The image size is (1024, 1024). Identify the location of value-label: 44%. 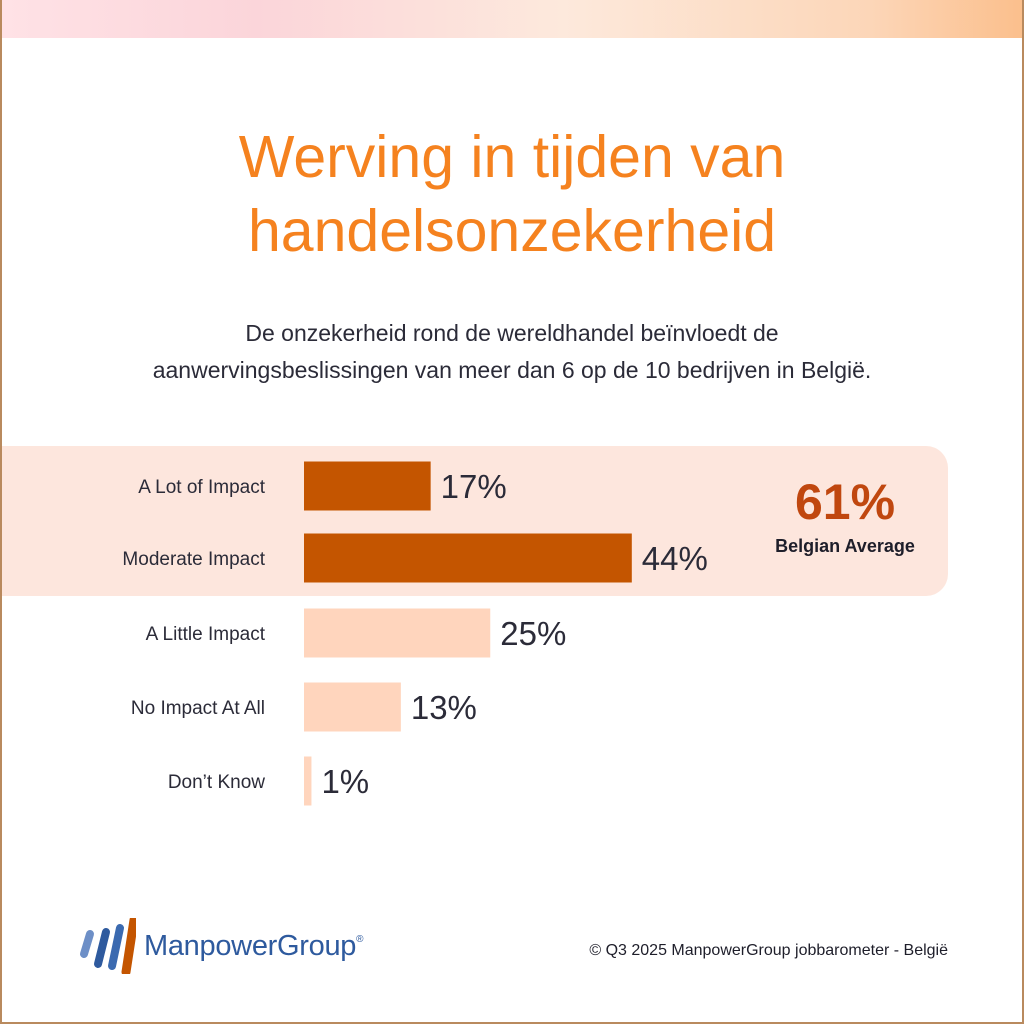
(675, 558).